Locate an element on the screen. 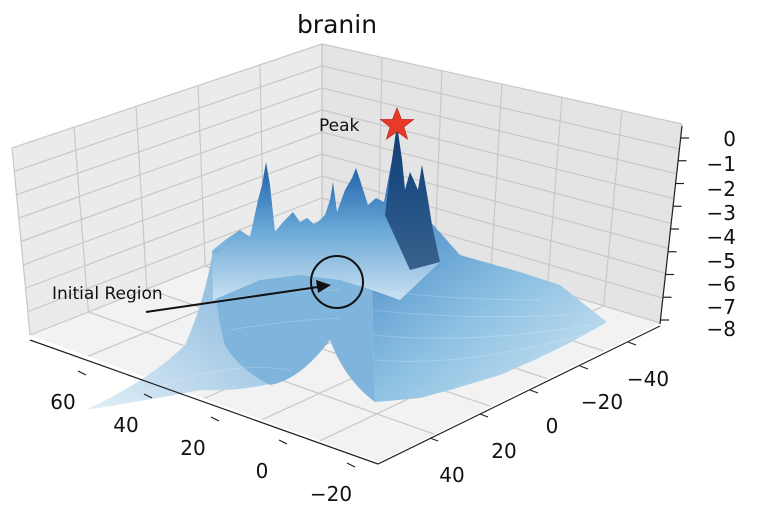 Image resolution: width=757 pixels, height=511 pixels. surface-spike-shadow is located at coordinates (412, 197).